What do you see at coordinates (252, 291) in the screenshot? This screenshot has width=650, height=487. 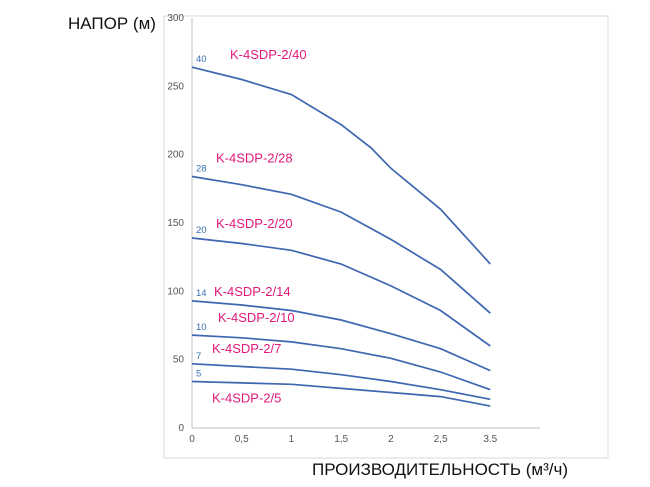 I see `series-name-label: K-4SDP-2/14` at bounding box center [252, 291].